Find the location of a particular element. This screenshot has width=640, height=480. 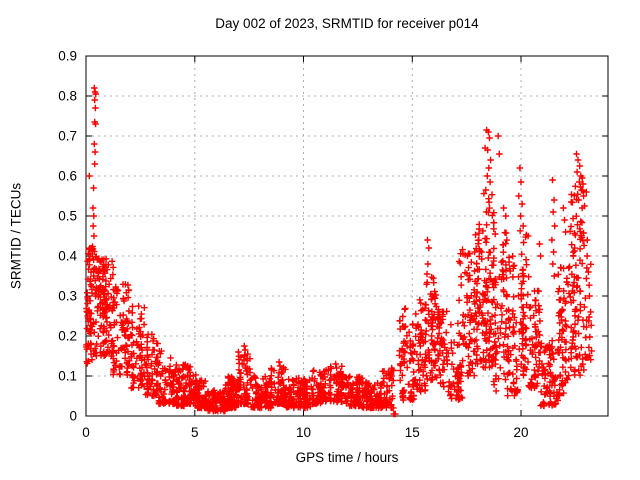

x-tick-label: 0 is located at coordinates (86, 432).